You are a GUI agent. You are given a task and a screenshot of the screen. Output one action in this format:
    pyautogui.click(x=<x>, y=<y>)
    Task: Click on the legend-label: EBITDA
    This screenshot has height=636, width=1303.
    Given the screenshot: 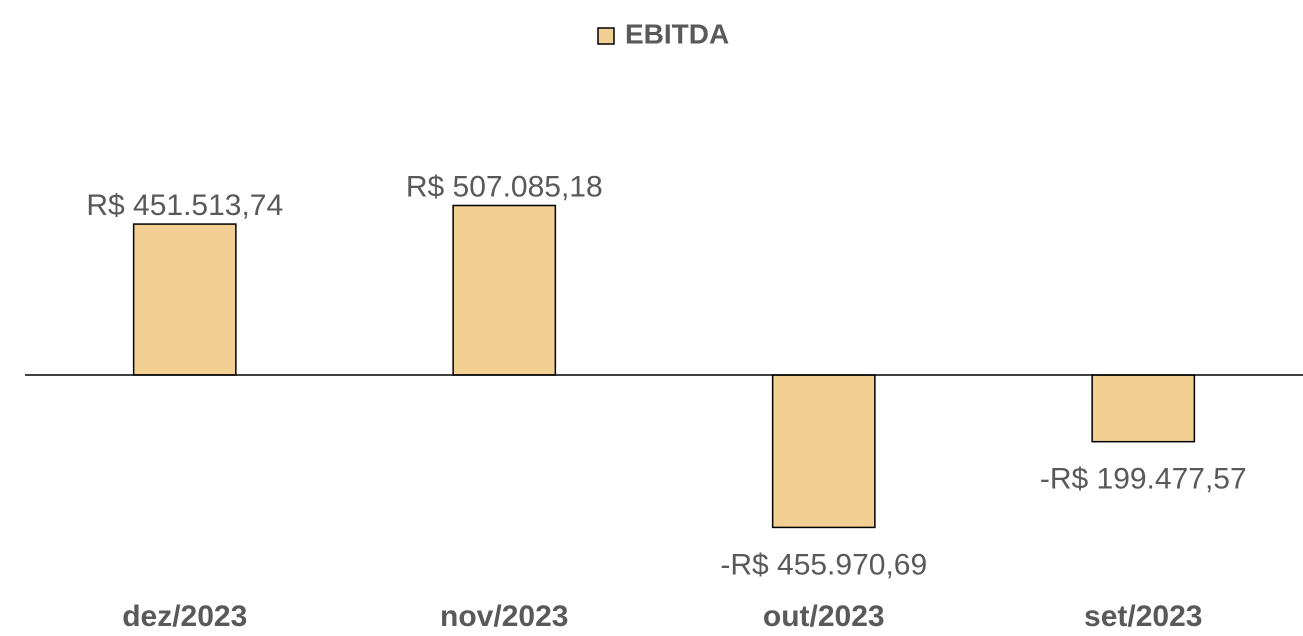 What is the action you would take?
    pyautogui.click(x=677, y=33)
    